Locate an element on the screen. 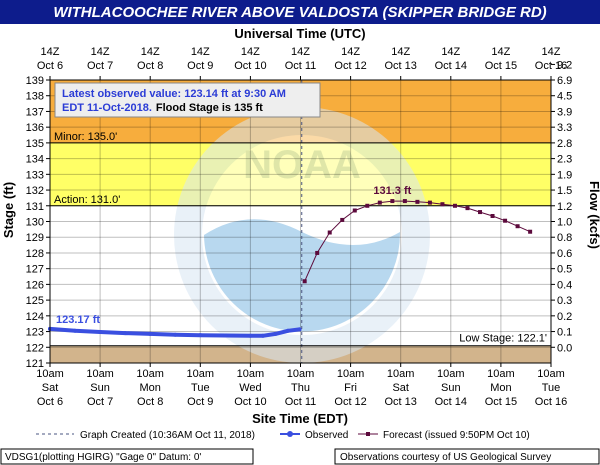 This screenshot has height=465, width=600. x-tick-label-date: Oct 7 is located at coordinates (100, 402).